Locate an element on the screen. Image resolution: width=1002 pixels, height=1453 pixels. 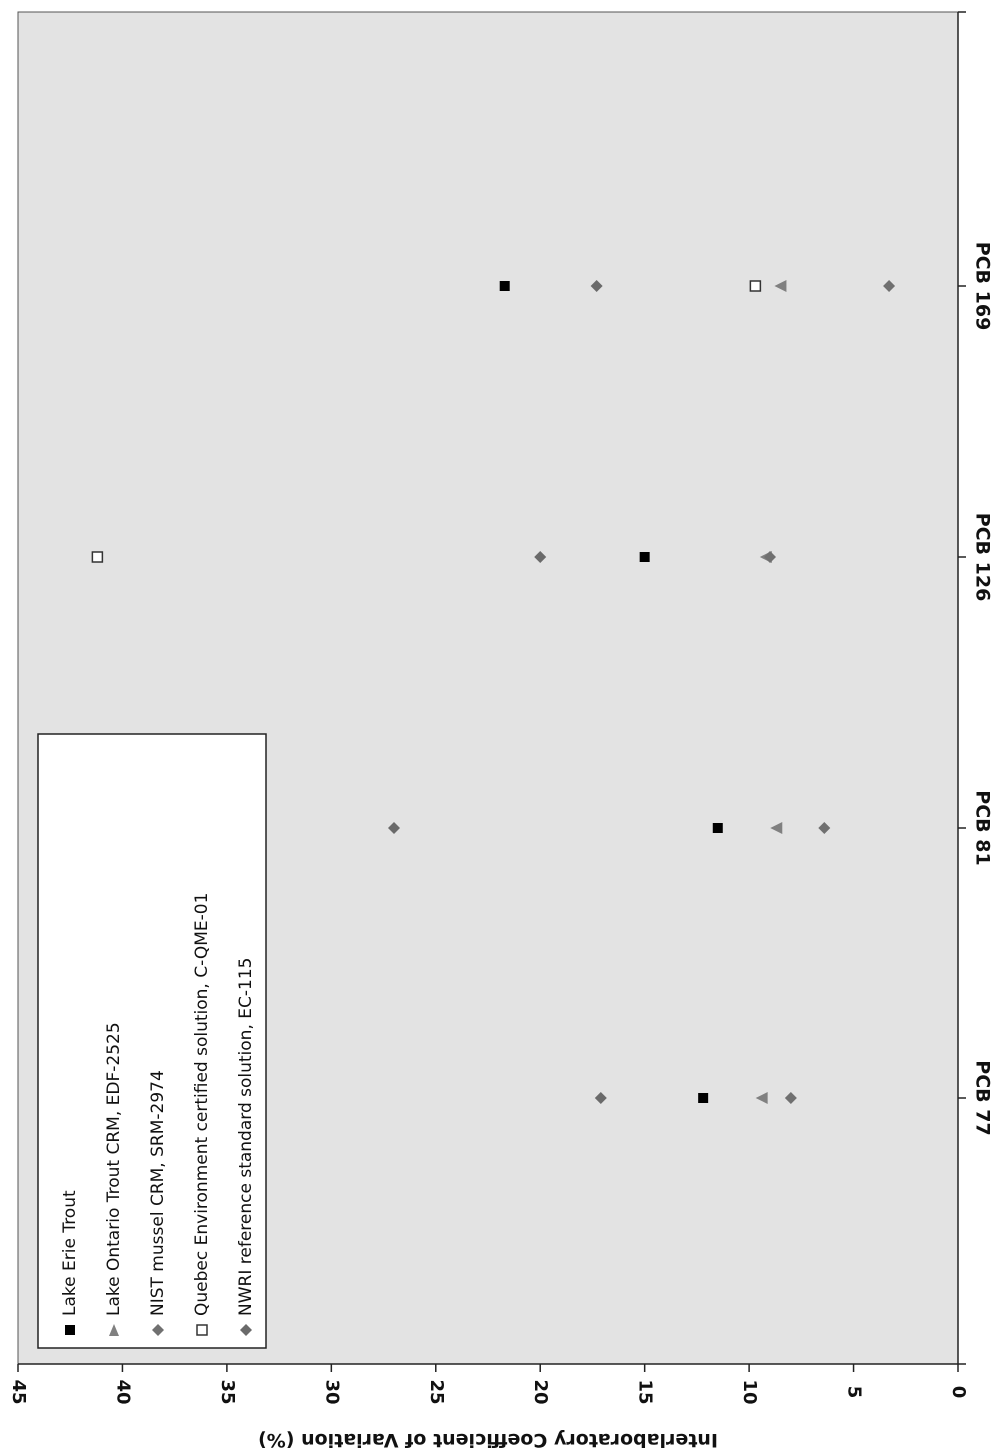
value-tick-label: 10 is located at coordinates (749, 1391).